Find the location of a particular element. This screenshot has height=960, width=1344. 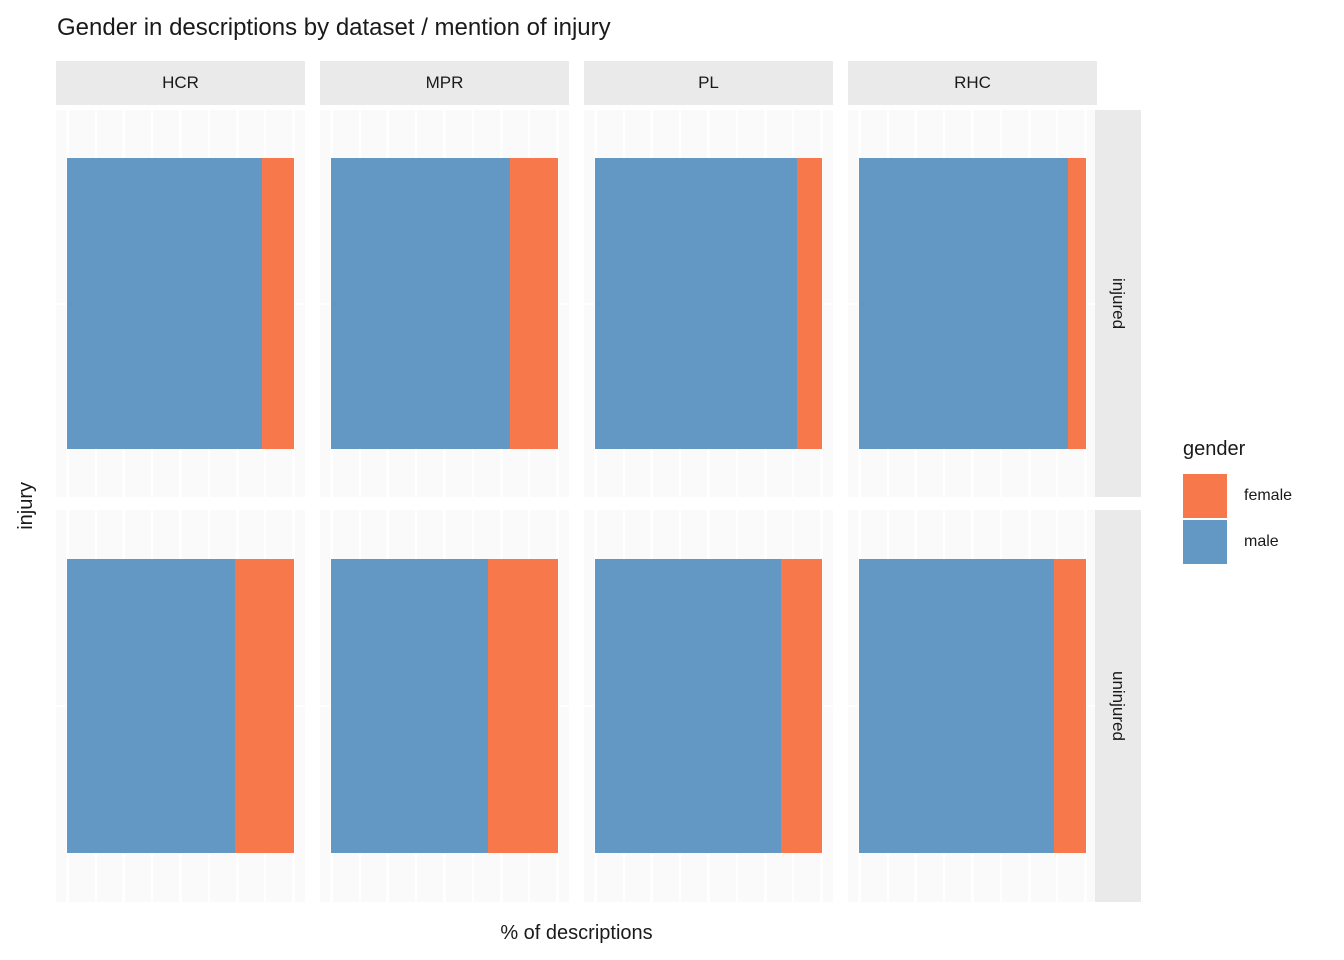

facet-row-strip-label: injured is located at coordinates (1118, 303).